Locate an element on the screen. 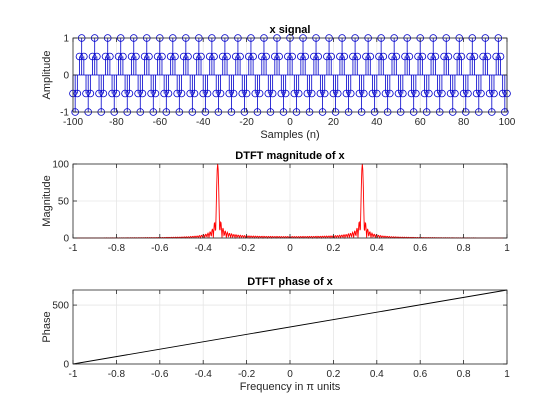 Image resolution: width=560 pixels, height=420 pixels. x-tick-label: -0.4 is located at coordinates (204, 374).